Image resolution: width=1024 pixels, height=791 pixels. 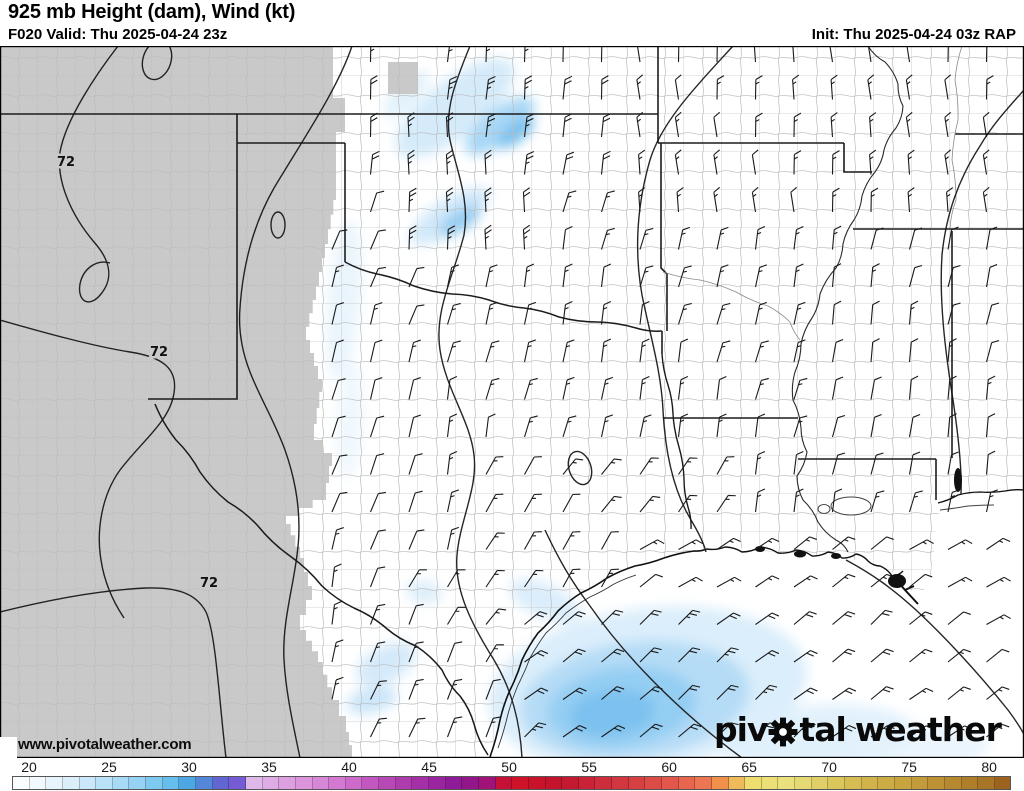 I want to click on watermark: www.pivotalweather.com, so click(x=105, y=744).